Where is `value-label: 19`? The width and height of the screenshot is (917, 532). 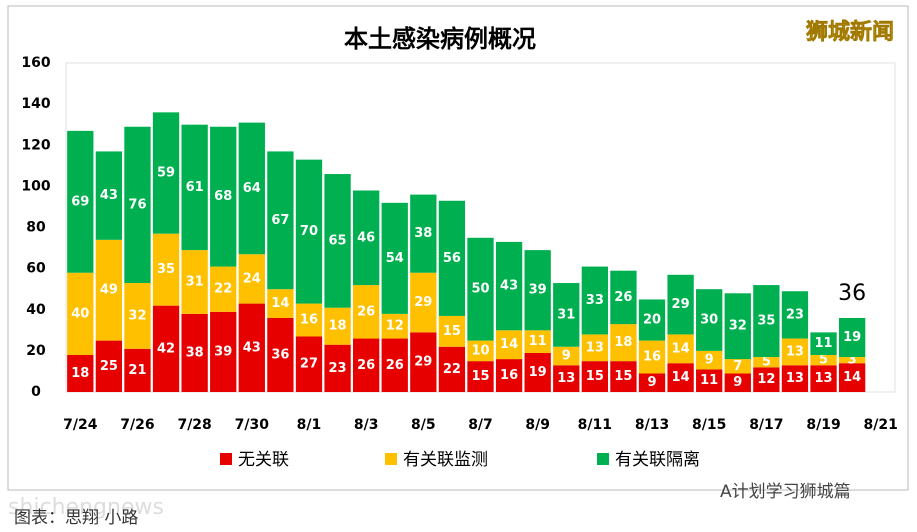 value-label: 19 is located at coordinates (852, 337).